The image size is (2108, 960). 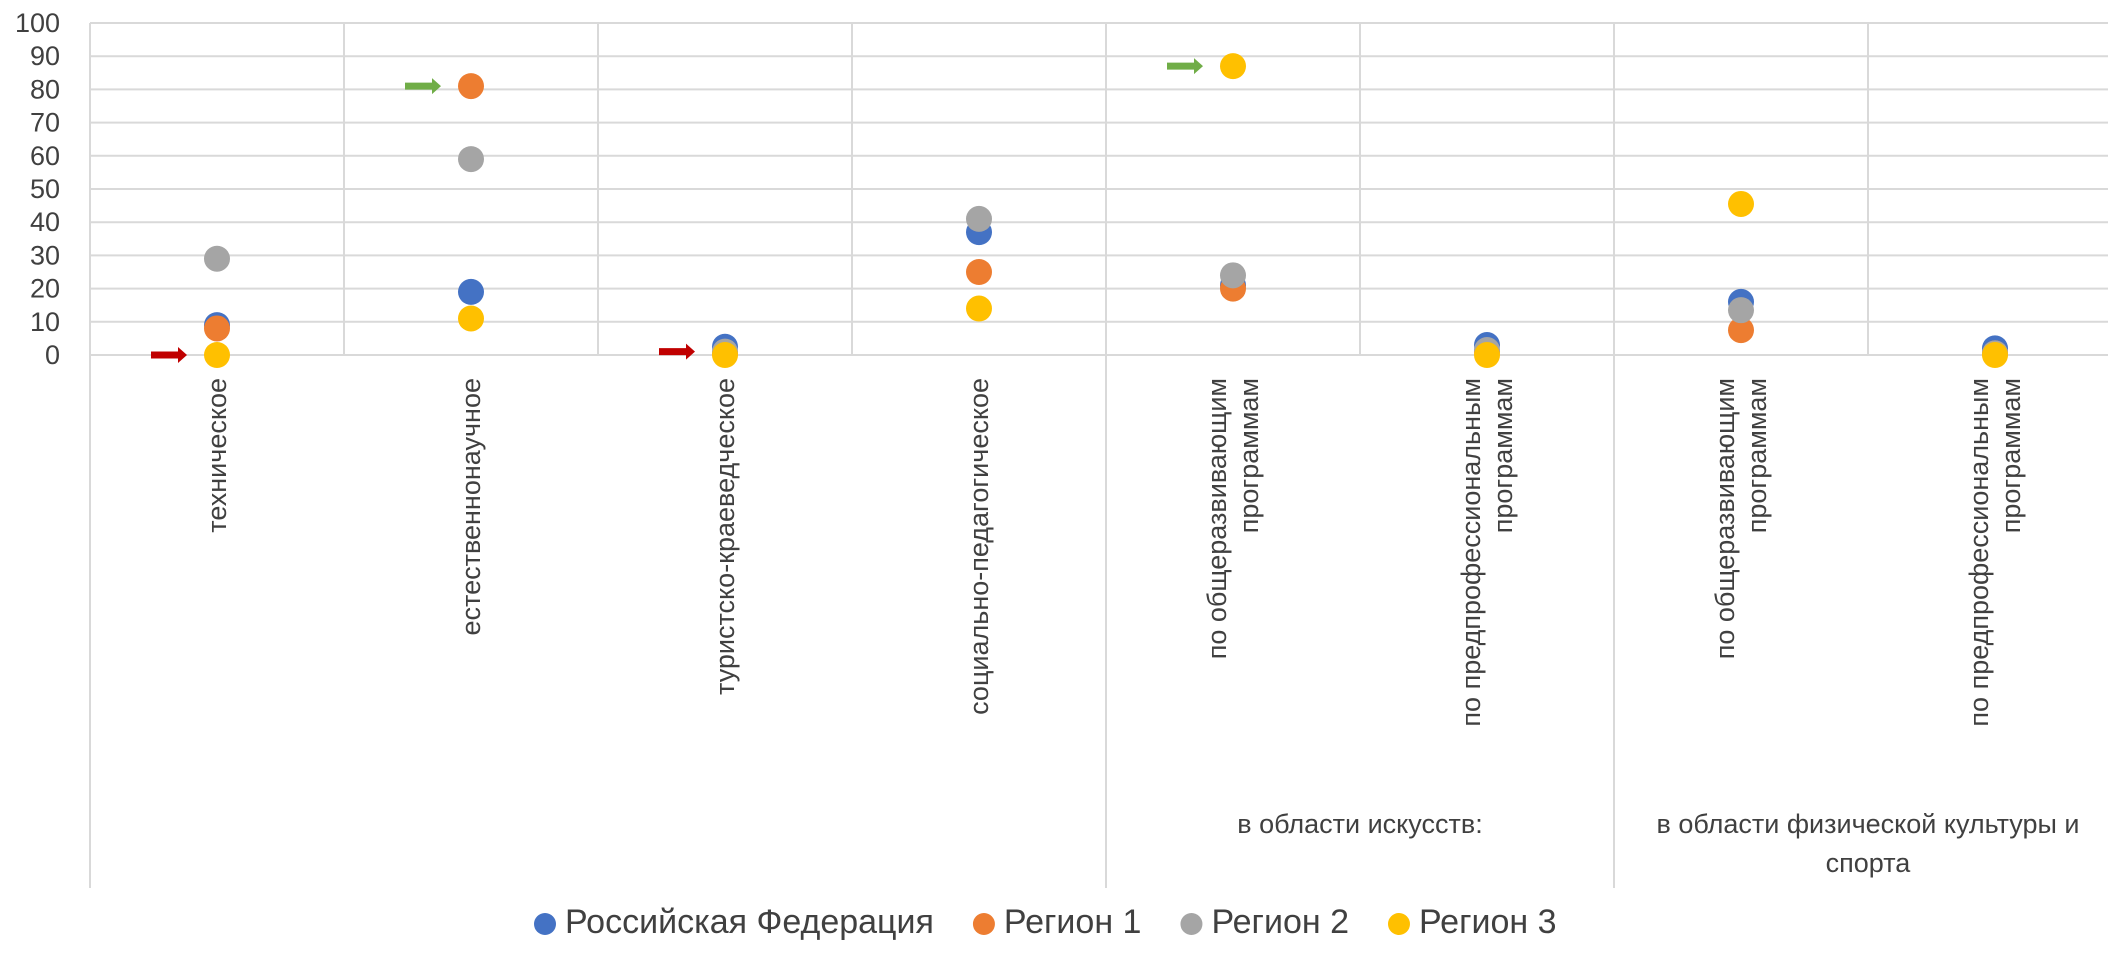 I want to click on y-tick-label: 10, so click(x=45, y=322).